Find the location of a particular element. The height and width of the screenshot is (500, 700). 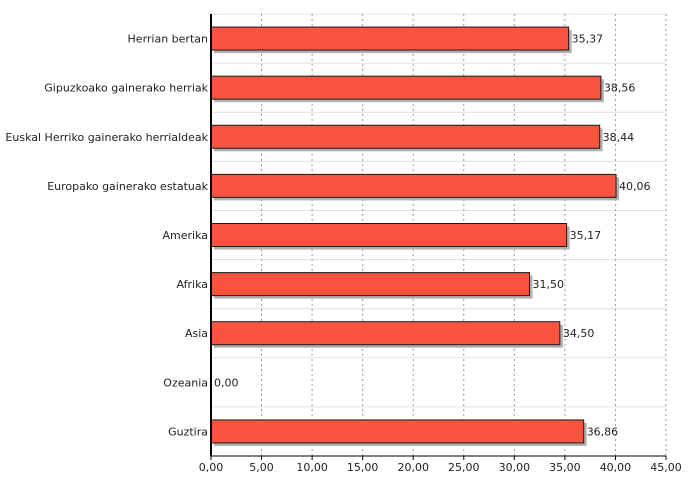

x-tick-label: 25,00 is located at coordinates (464, 467).